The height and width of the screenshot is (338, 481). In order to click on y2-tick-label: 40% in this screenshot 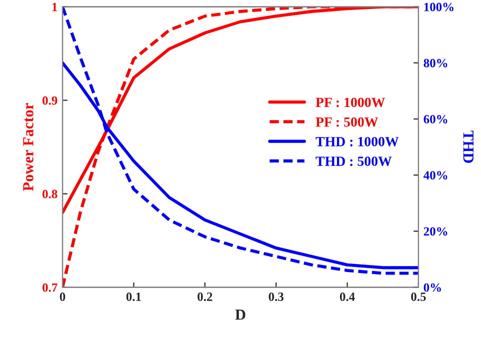, I will do `click(436, 175)`.